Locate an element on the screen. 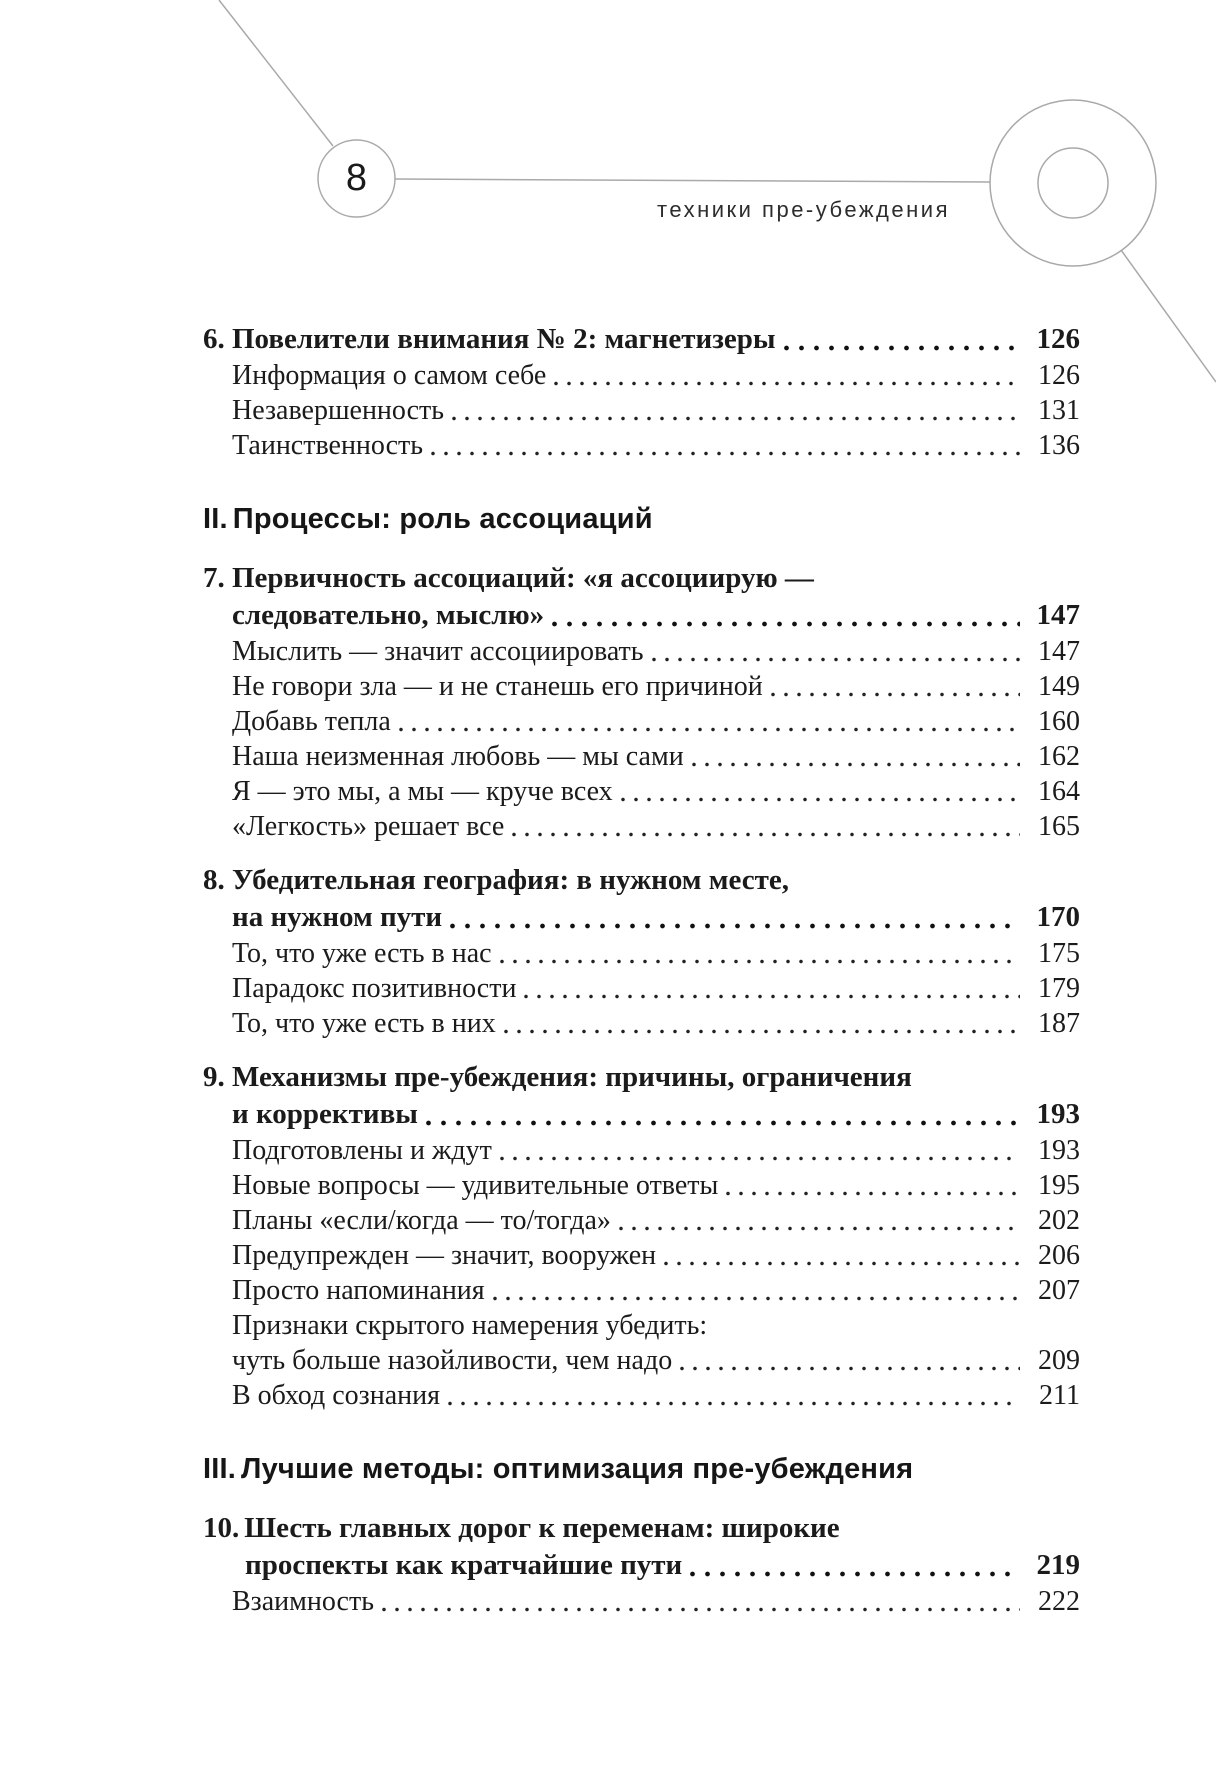 Image resolution: width=1216 pixels, height=1785 pixels. toc-page-ref: 162 is located at coordinates (1059, 756).